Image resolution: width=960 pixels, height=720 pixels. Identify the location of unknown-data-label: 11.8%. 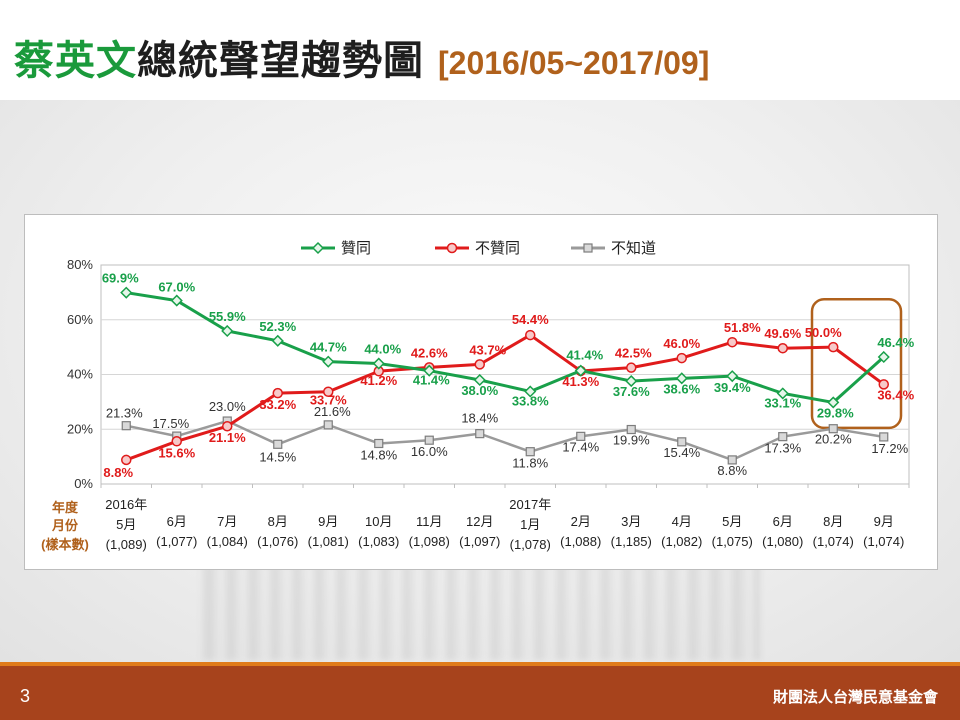
(530, 463).